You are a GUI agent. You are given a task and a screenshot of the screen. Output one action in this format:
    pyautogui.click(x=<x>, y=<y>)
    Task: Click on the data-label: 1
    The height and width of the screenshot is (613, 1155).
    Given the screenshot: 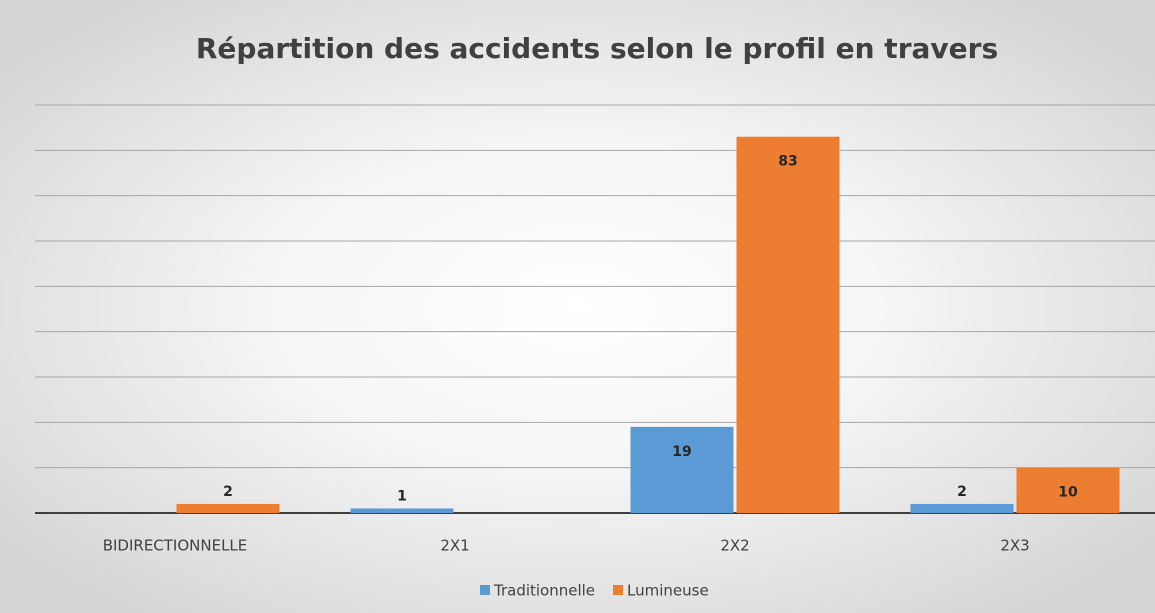 What is the action you would take?
    pyautogui.click(x=402, y=496)
    